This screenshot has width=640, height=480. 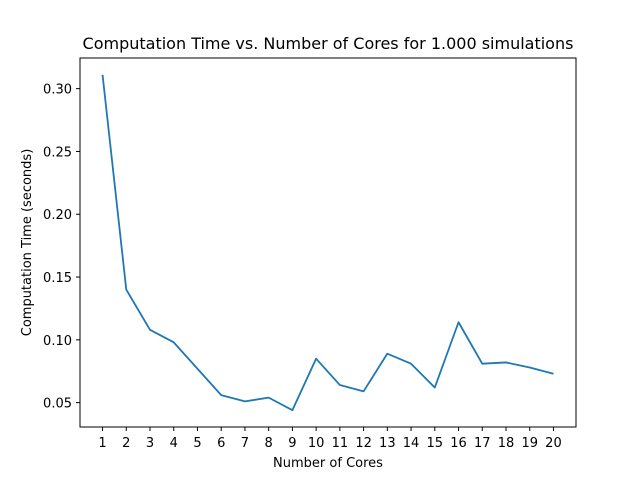 I want to click on x-tick-label: 3, so click(x=150, y=443).